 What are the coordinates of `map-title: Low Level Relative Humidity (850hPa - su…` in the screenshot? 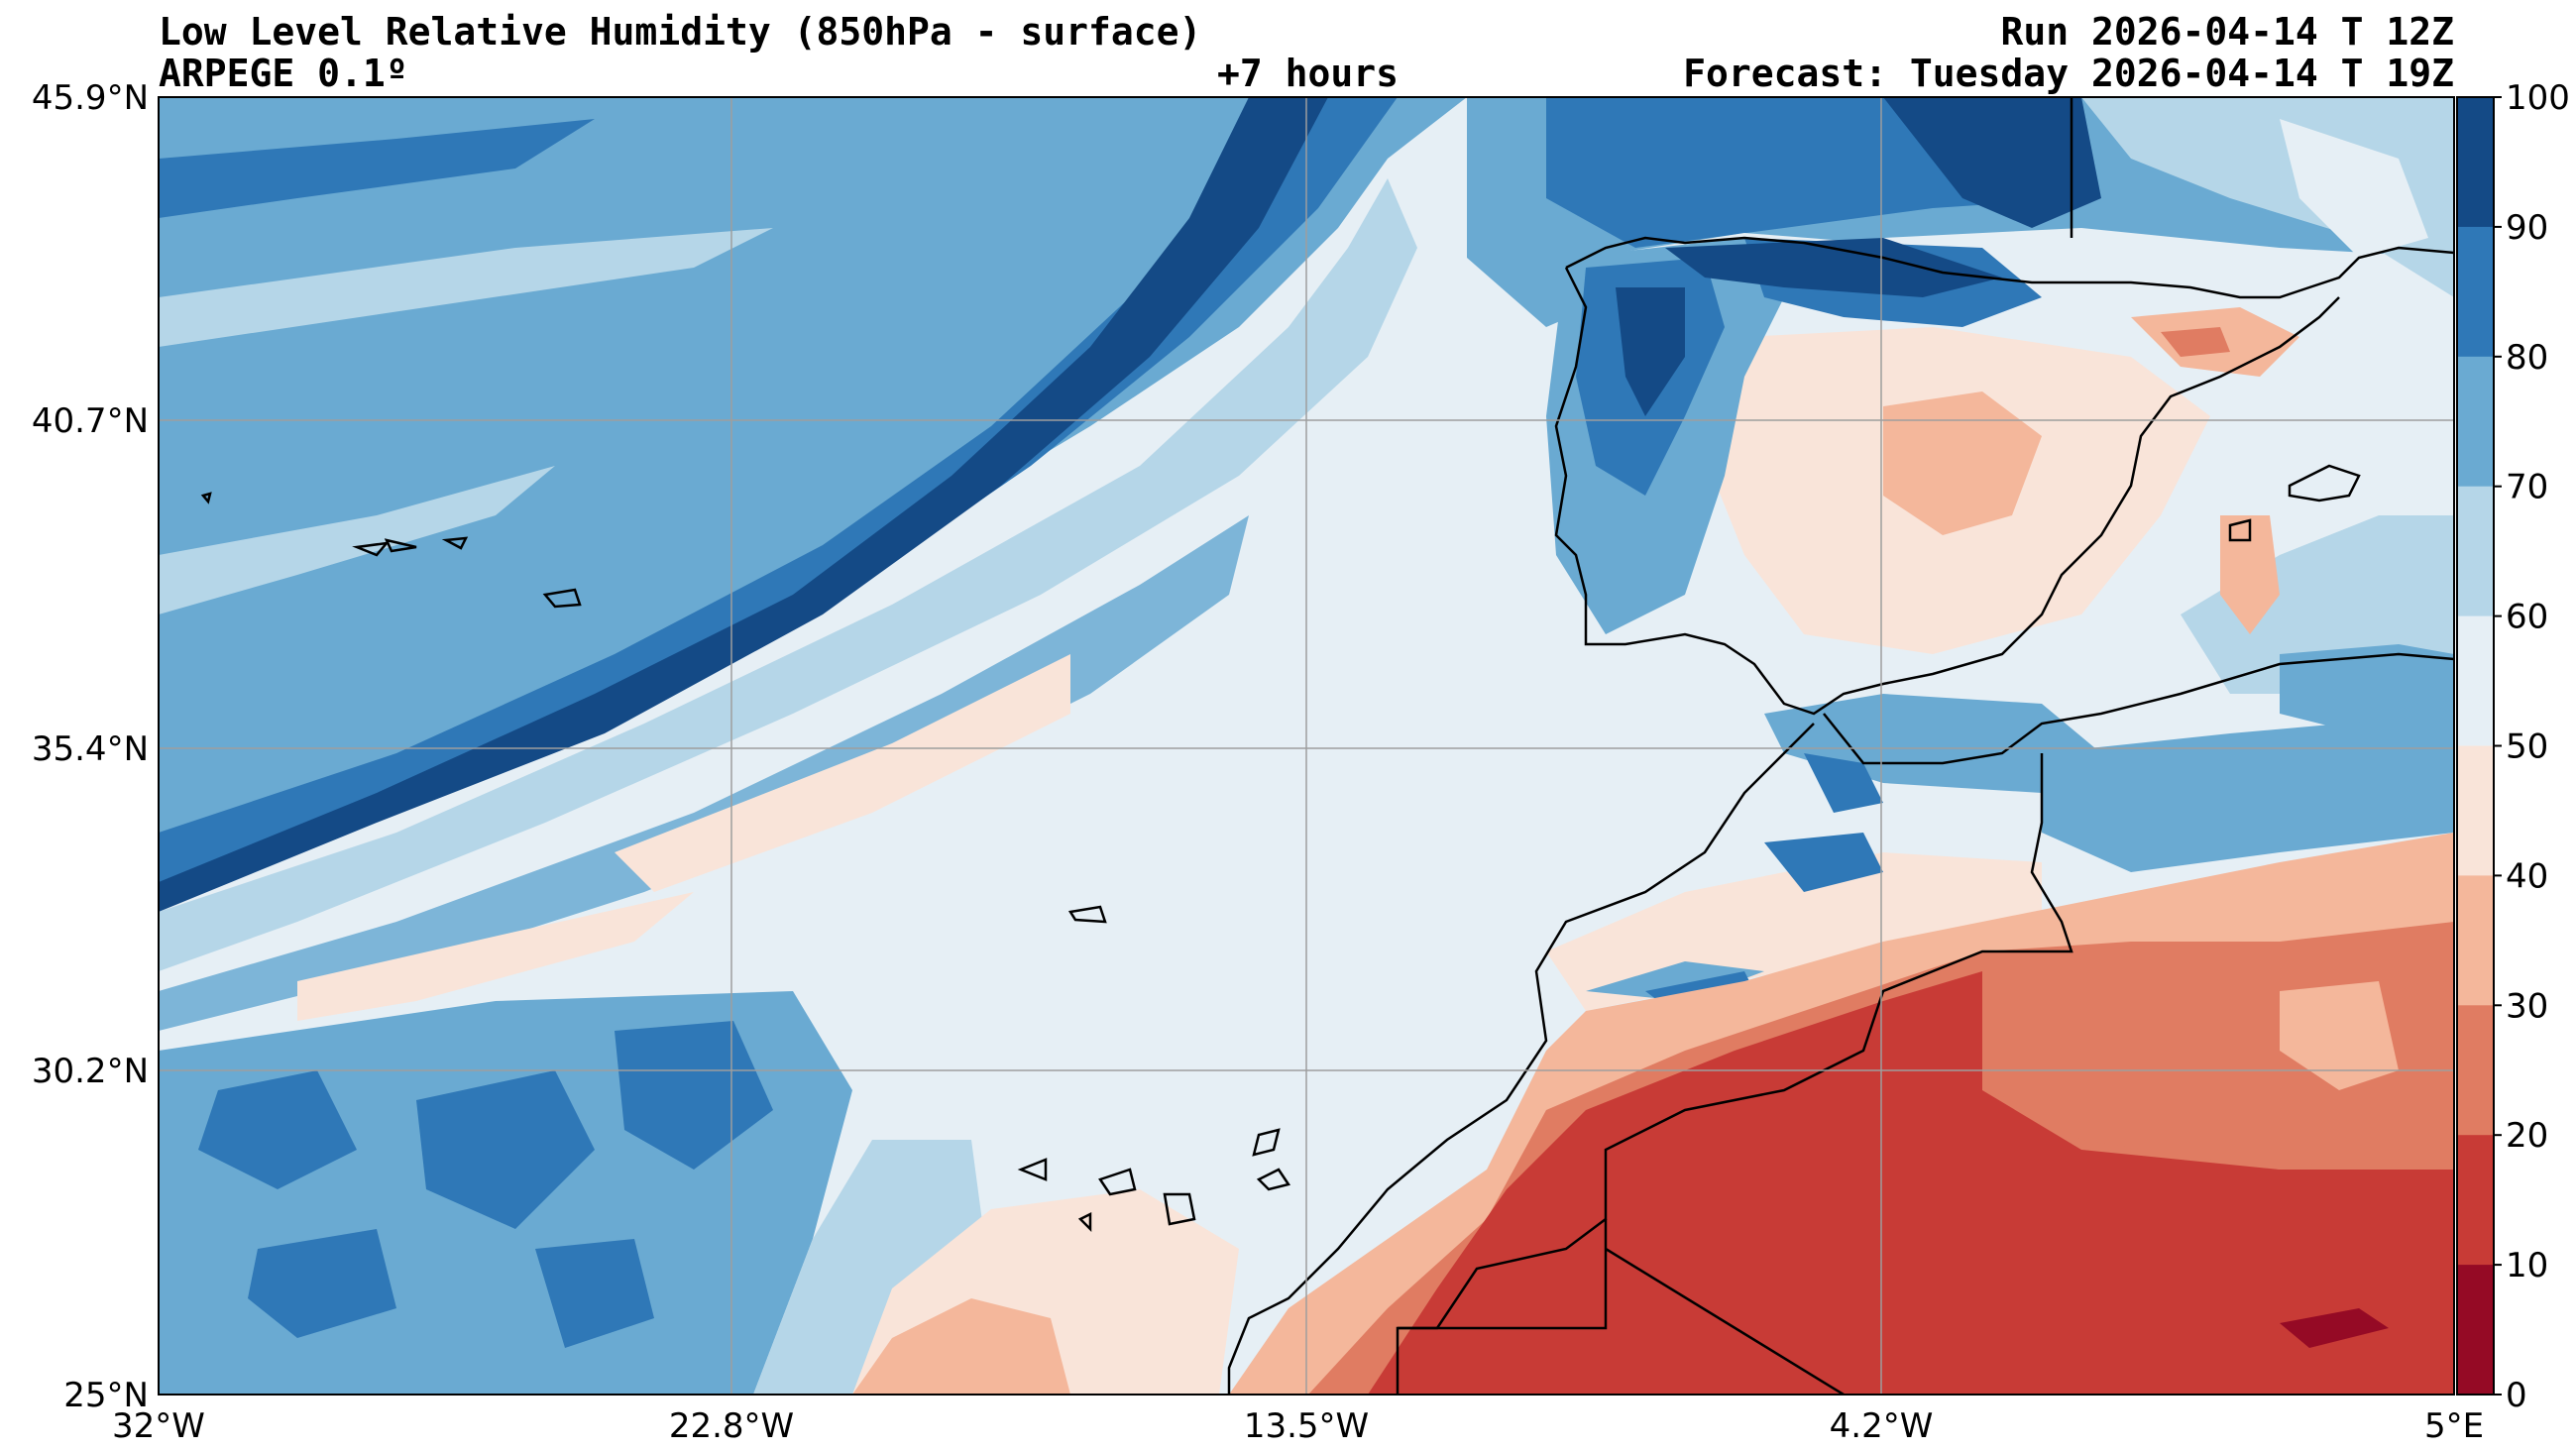 It's located at (680, 32).